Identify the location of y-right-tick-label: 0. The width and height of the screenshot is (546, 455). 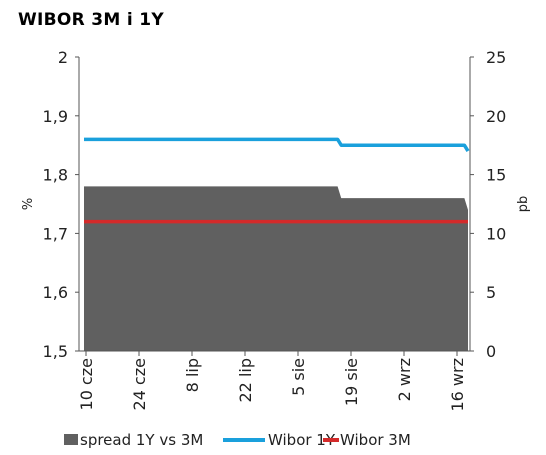
(491, 351).